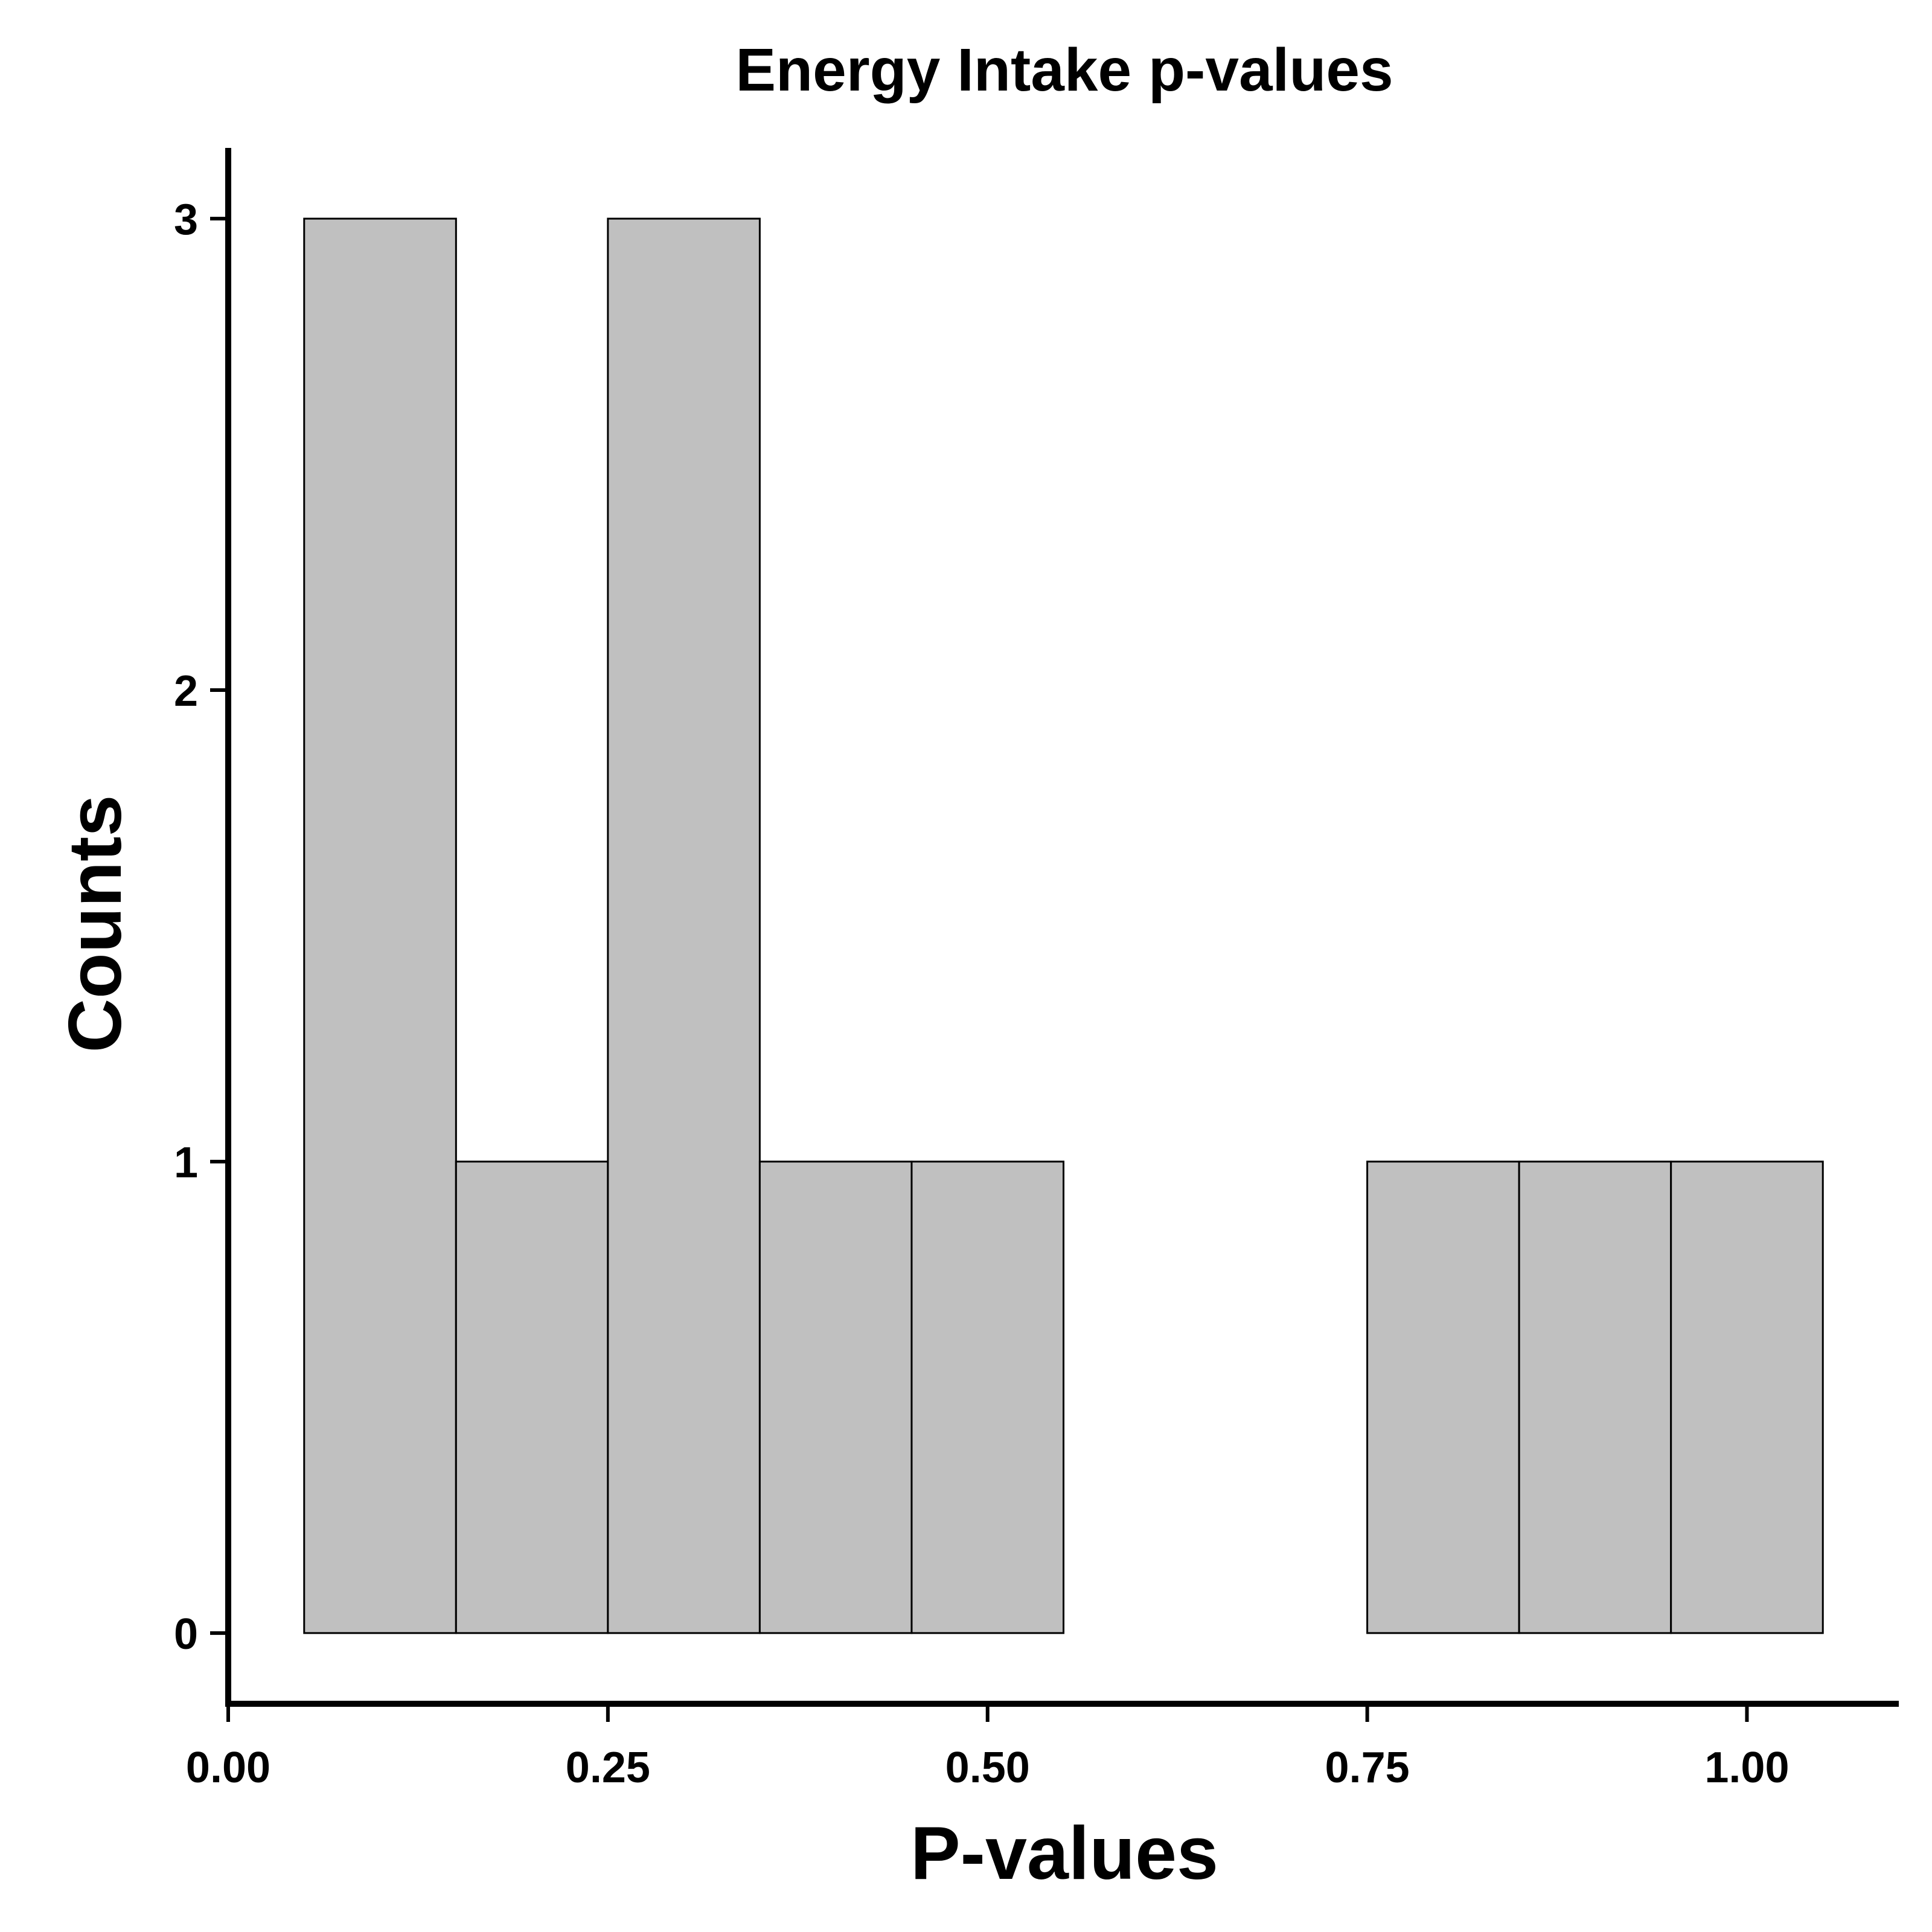  I want to click on y-axis-title: Counts, so click(96, 924).